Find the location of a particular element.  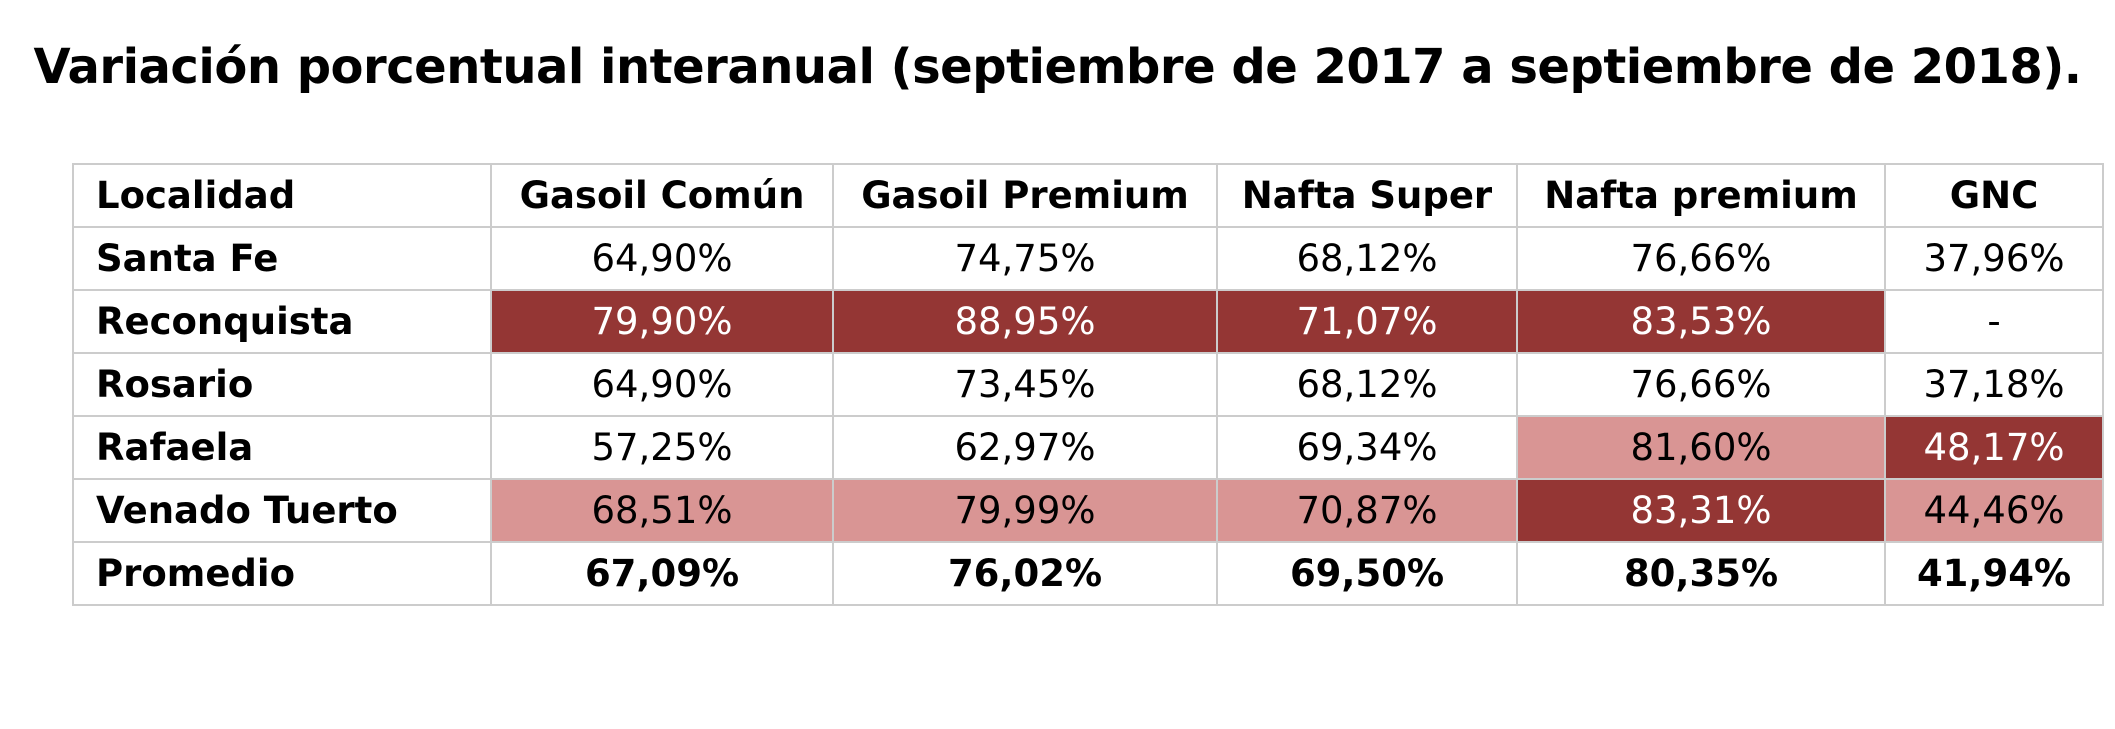

data-cell: 67,09% is located at coordinates (662, 573).